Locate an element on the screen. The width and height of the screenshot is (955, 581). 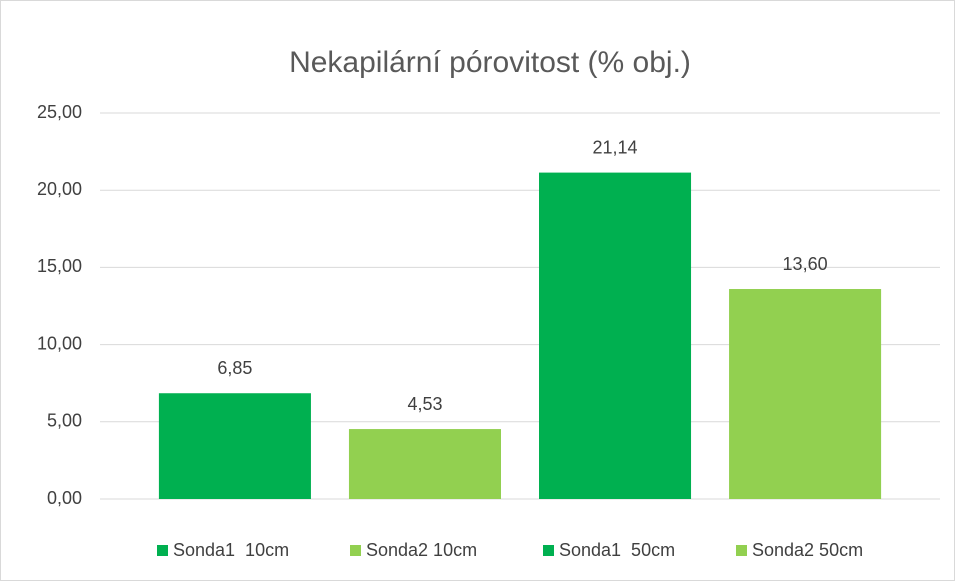
y-tick-label: 0,00 is located at coordinates (64, 498).